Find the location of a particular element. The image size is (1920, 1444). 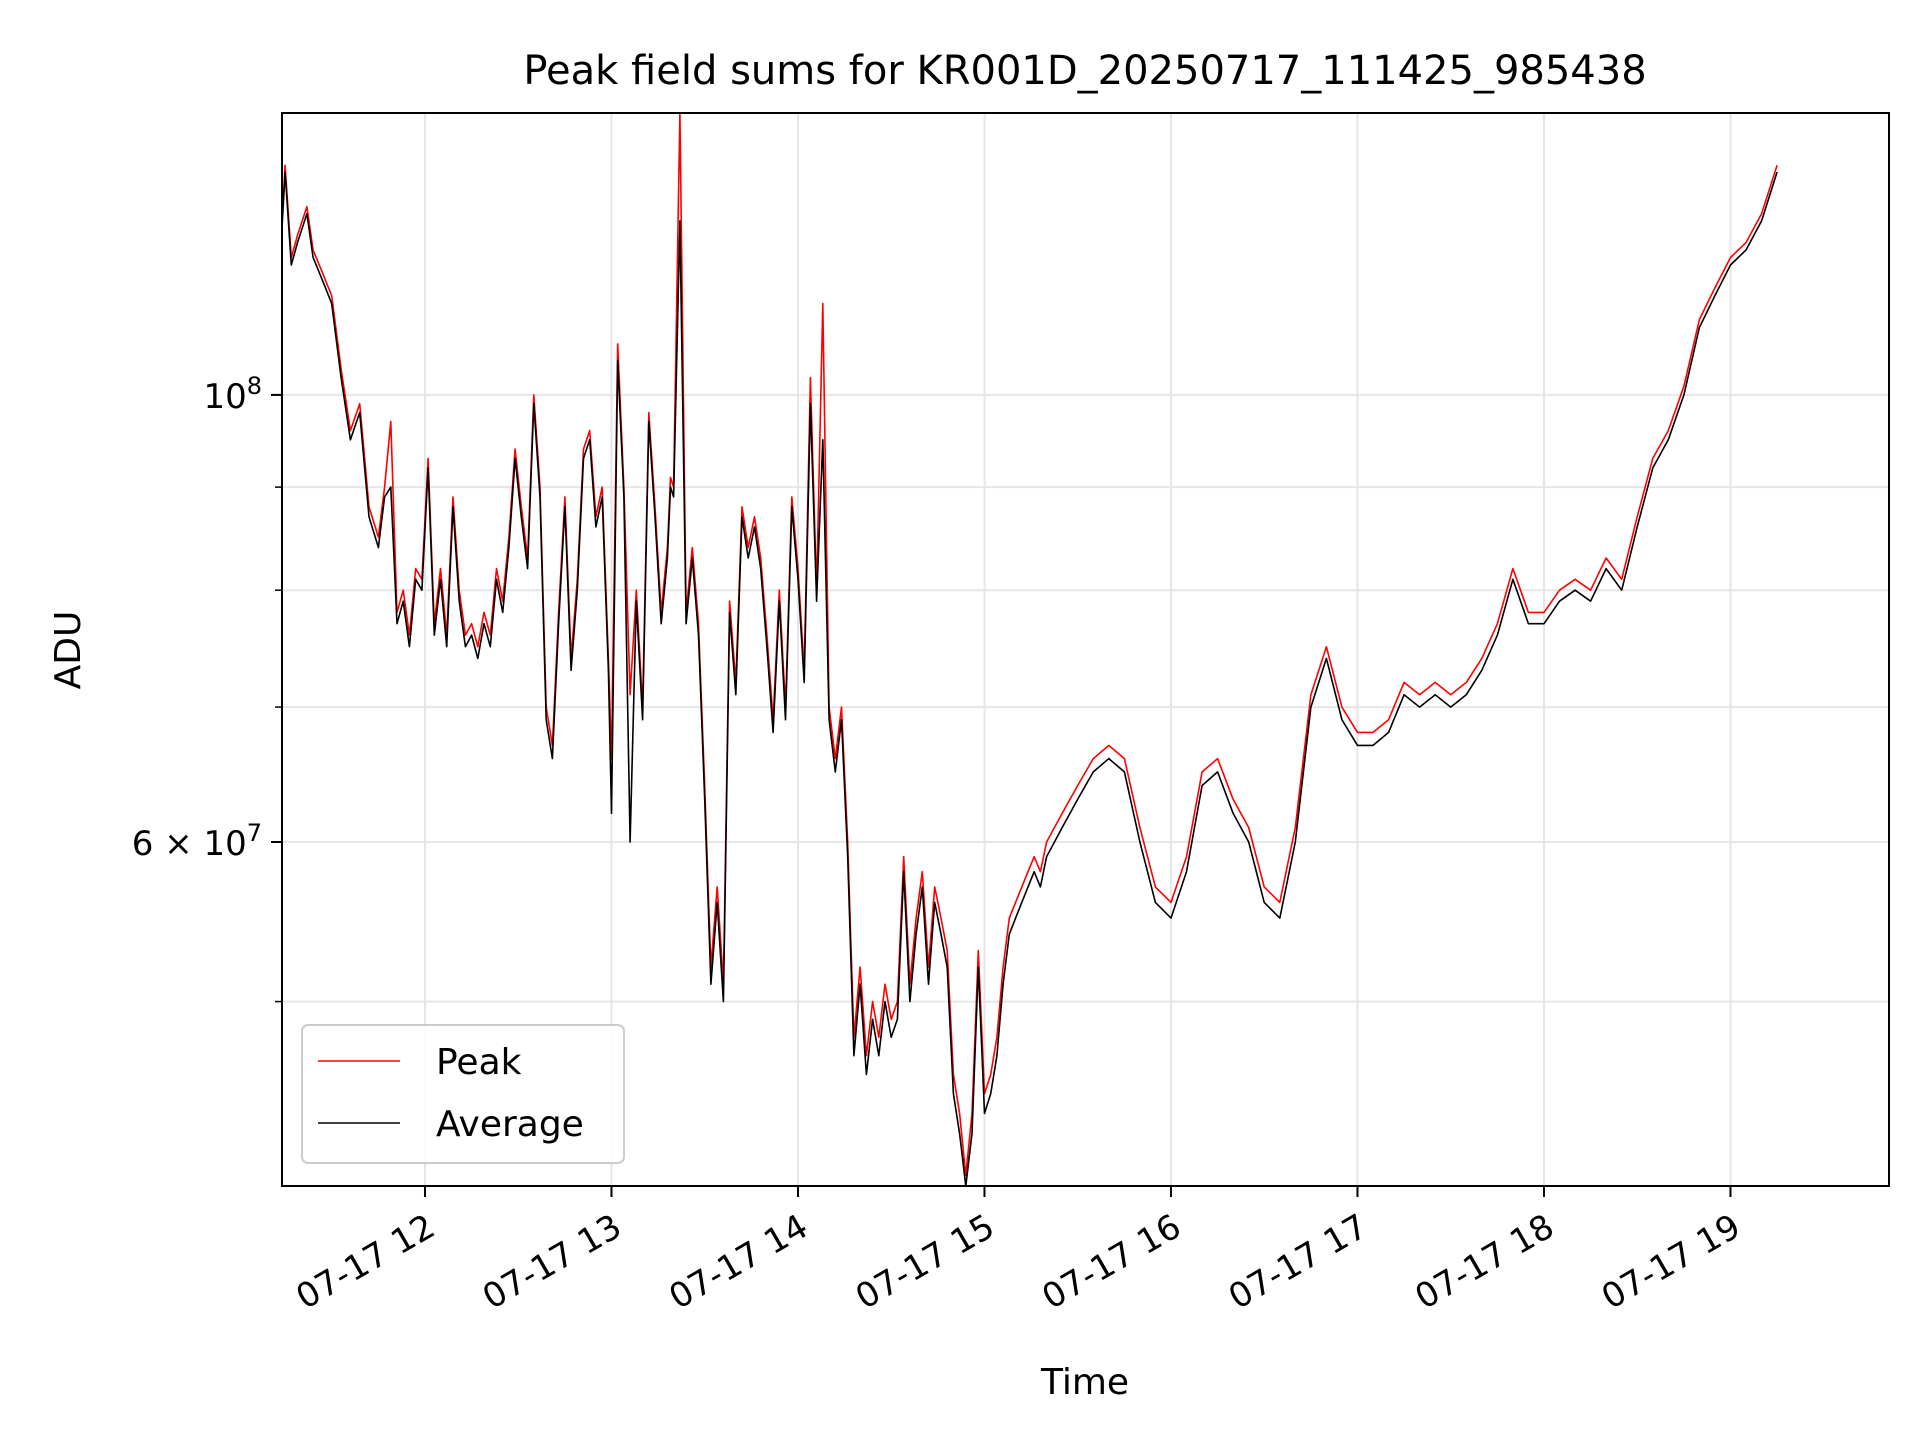

y-tick-label: 6 × 107 is located at coordinates (197, 841).